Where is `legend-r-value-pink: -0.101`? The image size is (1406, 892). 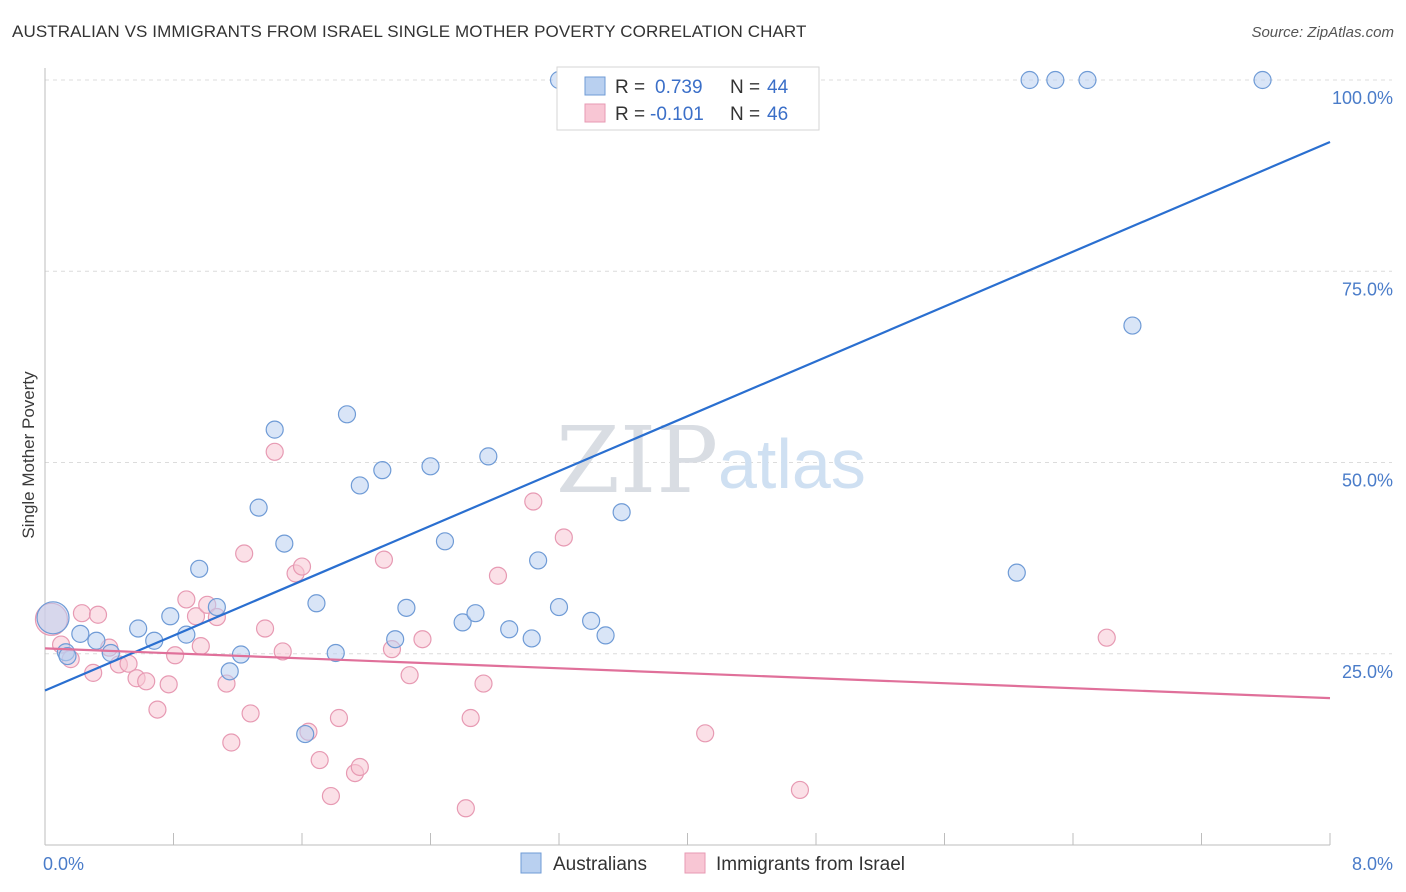
legend-r-value-pink: -0.101 is located at coordinates (677, 114).